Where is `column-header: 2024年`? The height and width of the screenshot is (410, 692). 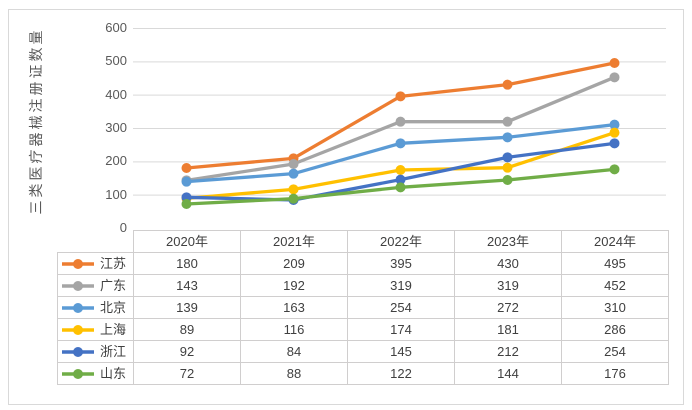
column-header: 2024年 is located at coordinates (615, 241).